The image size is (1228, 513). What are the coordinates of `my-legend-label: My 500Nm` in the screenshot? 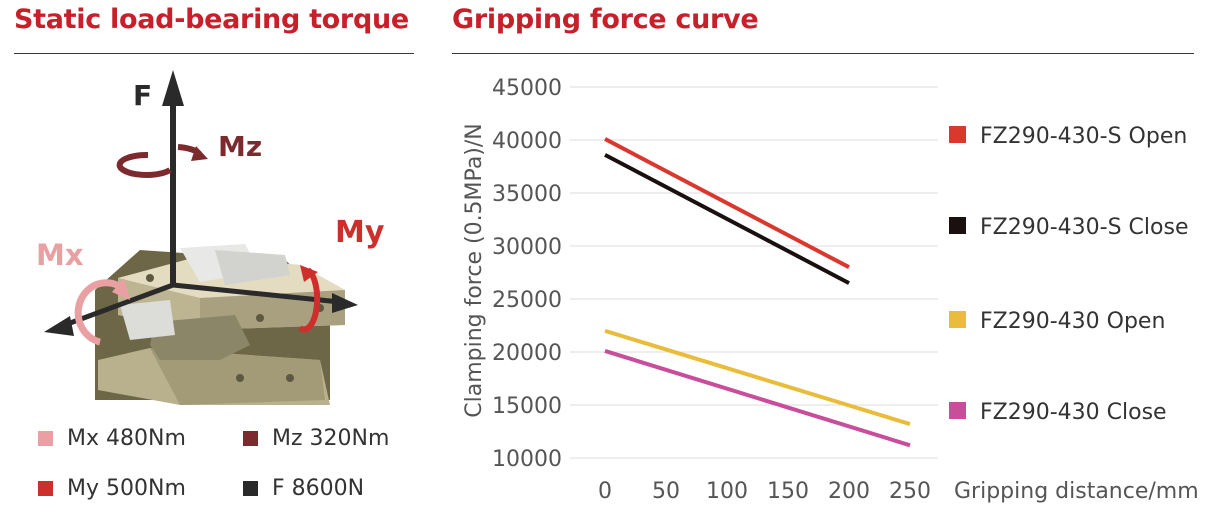 It's located at (126, 488).